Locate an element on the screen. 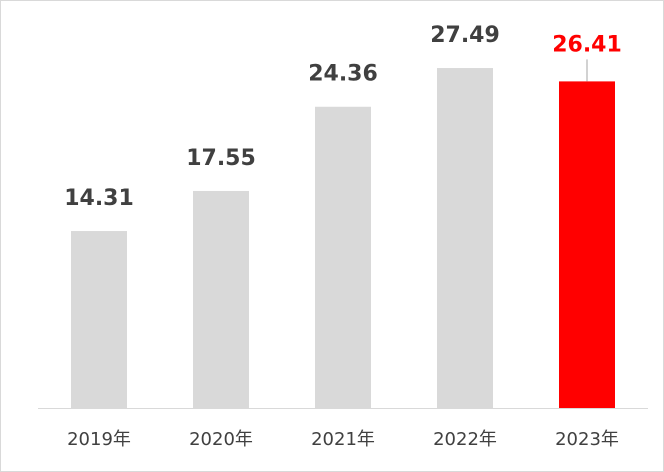 This screenshot has height=472, width=664. x-tick-label: 2021年 is located at coordinates (343, 439).